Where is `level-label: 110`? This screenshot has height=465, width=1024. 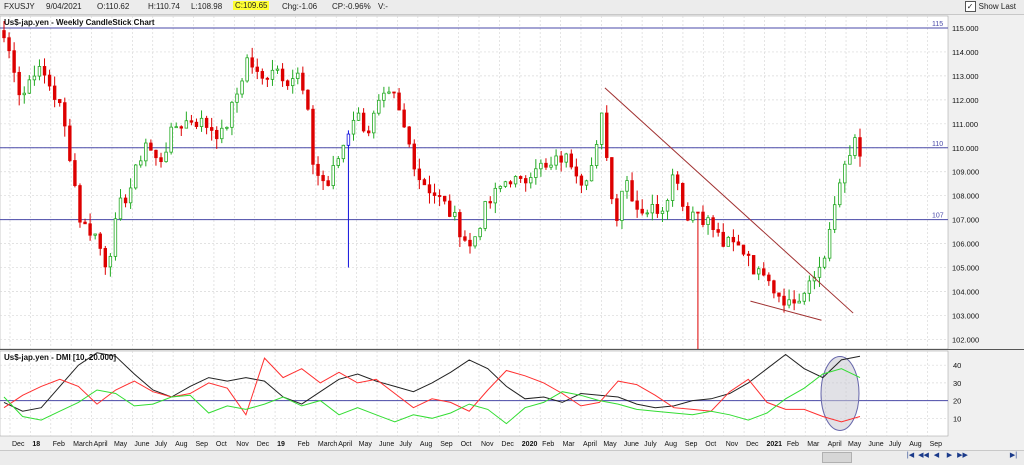
level-label: 110 is located at coordinates (937, 144).